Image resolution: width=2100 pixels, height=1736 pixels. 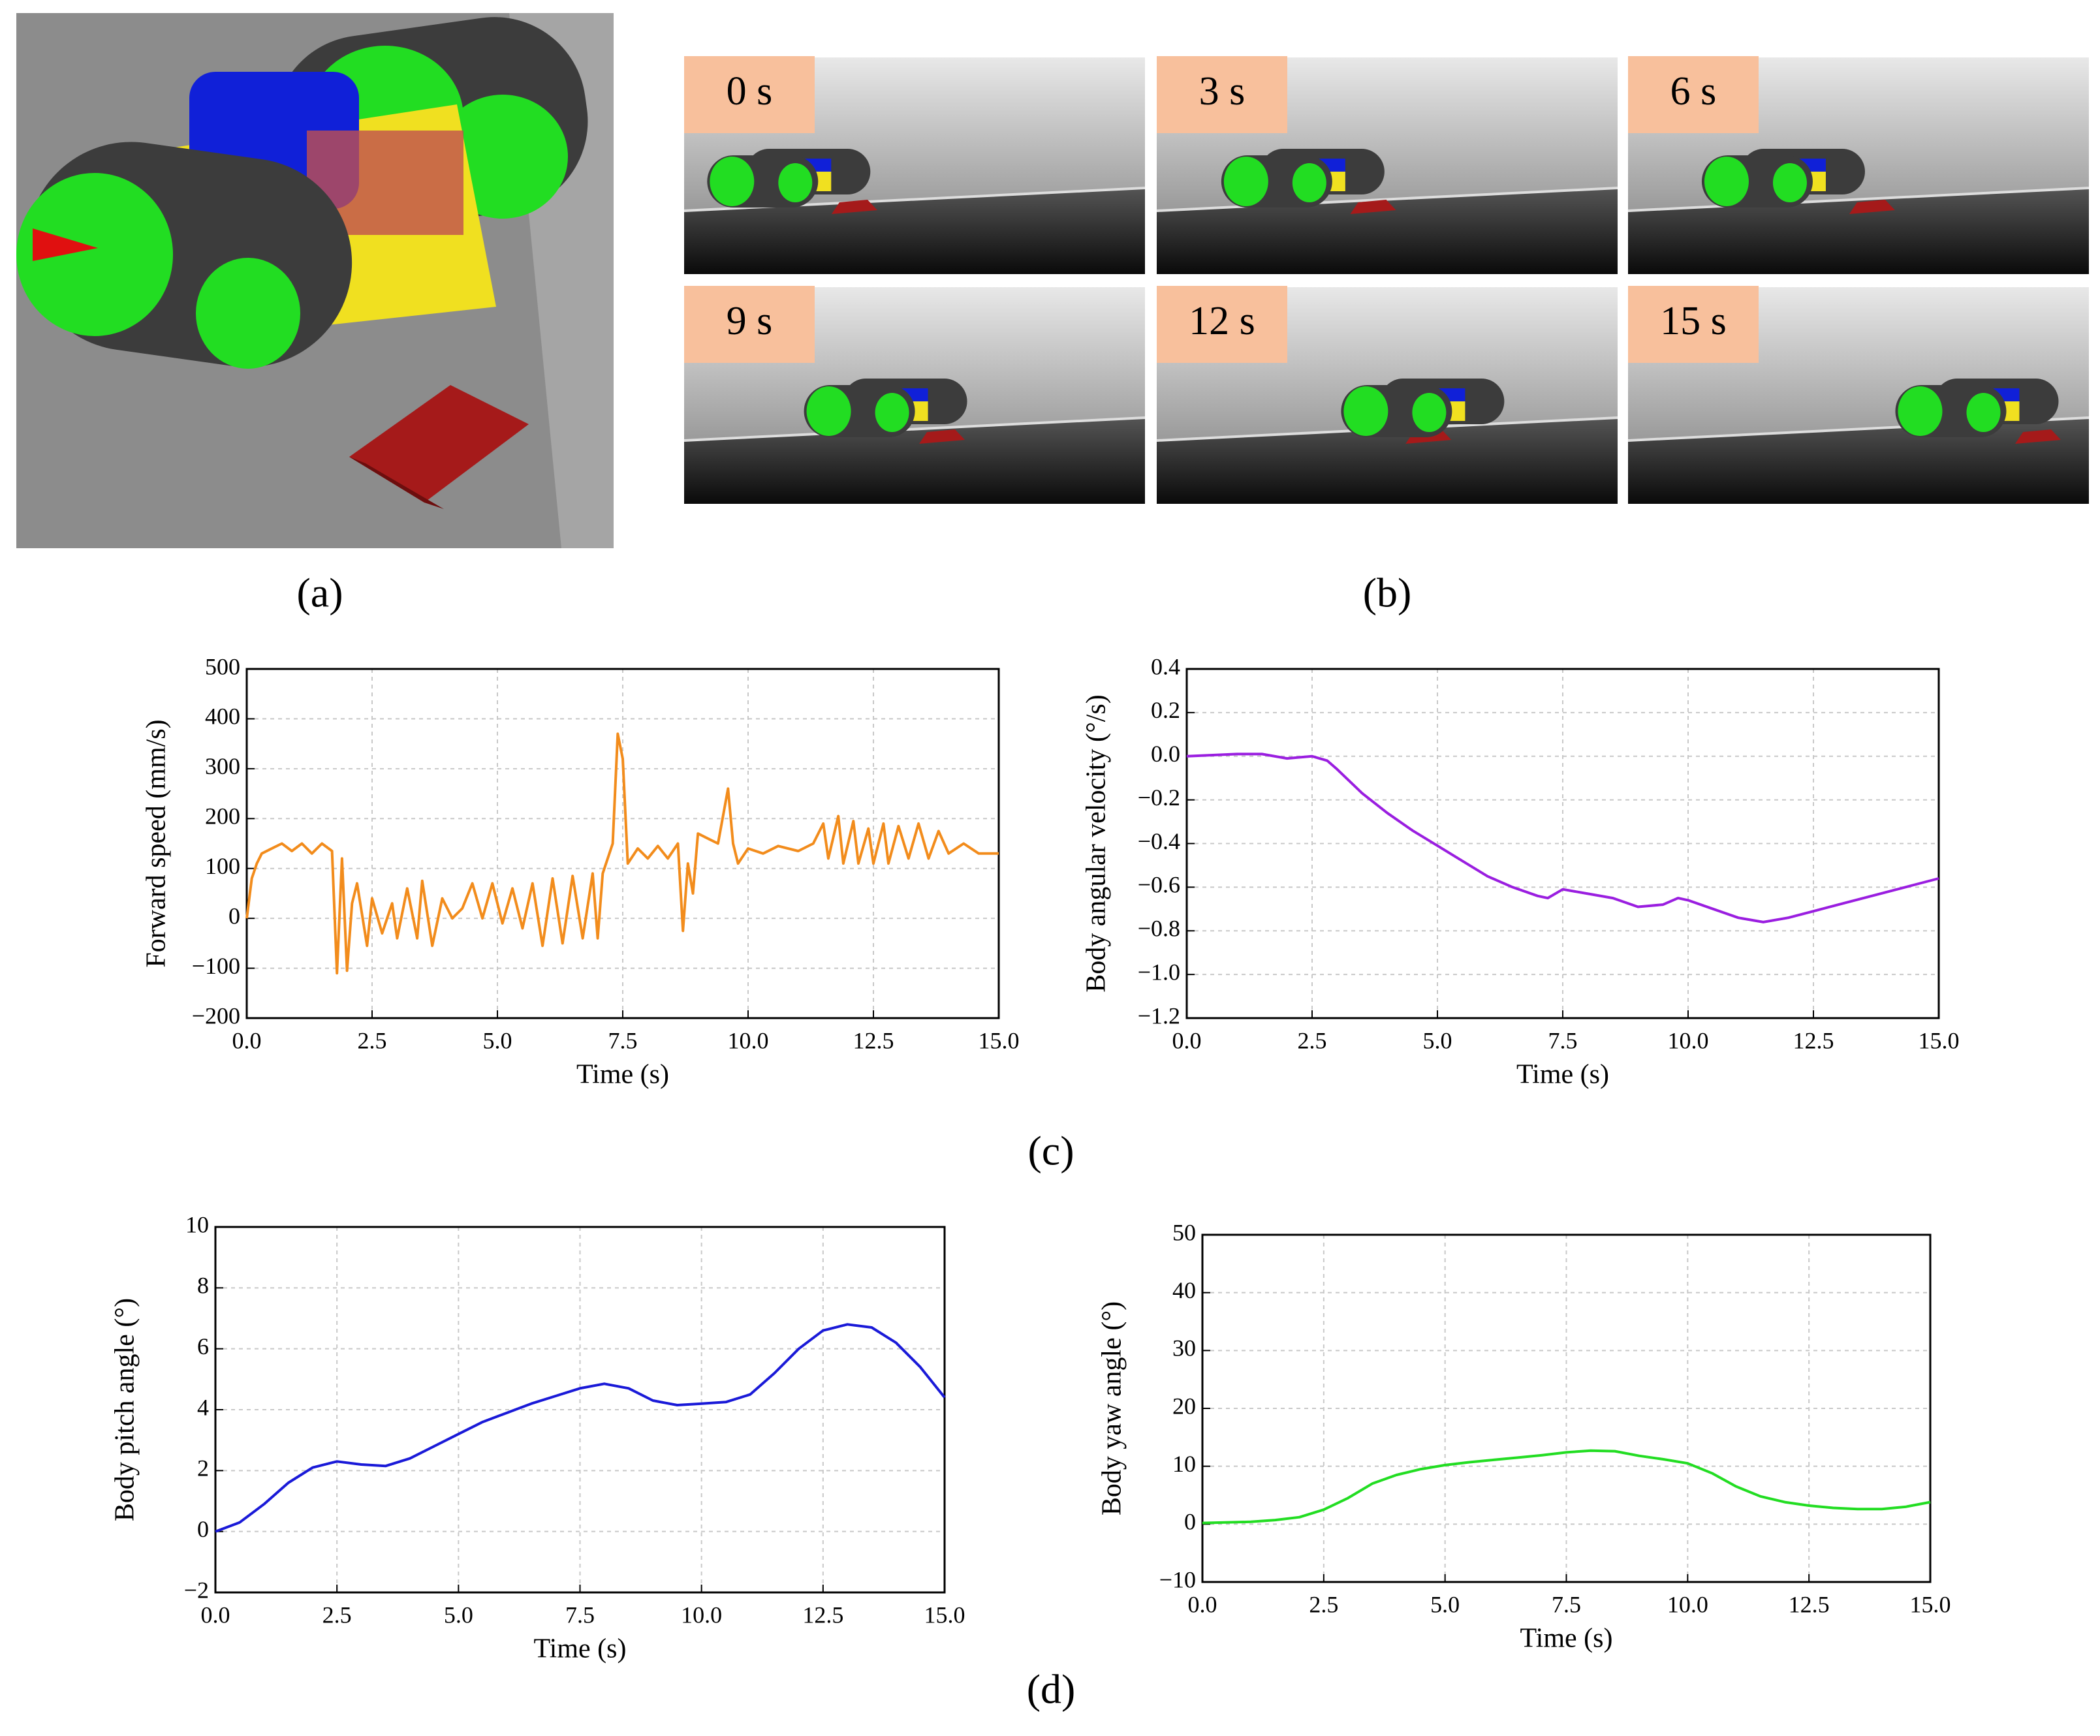 I want to click on panel-label: (b), so click(x=1387, y=593).